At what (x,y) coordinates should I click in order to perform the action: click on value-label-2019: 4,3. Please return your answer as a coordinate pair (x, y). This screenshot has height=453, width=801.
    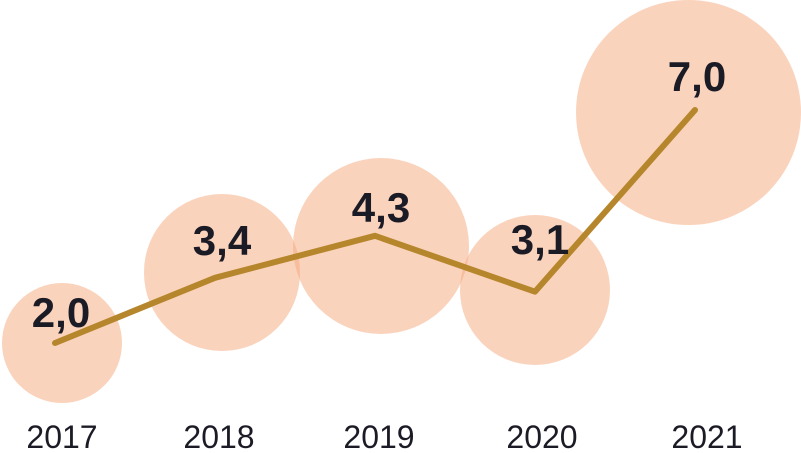
    Looking at the image, I should click on (381, 207).